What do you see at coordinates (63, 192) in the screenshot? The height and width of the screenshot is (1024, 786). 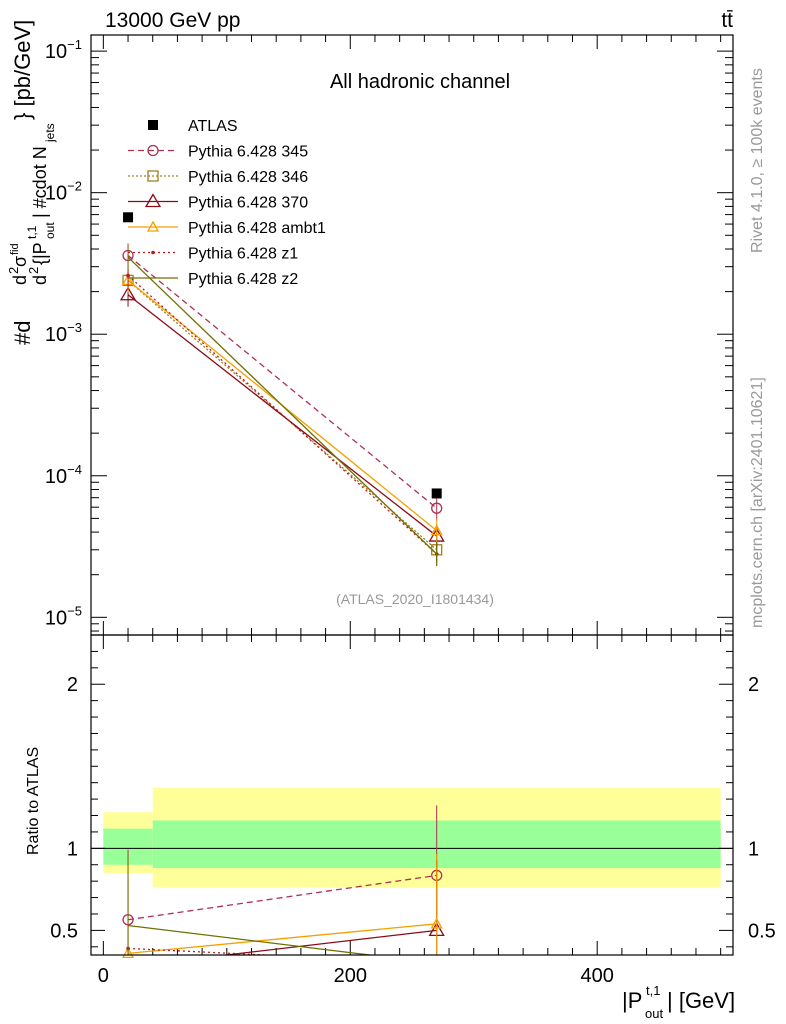 I see `y-tick-label: 10⁻²` at bounding box center [63, 192].